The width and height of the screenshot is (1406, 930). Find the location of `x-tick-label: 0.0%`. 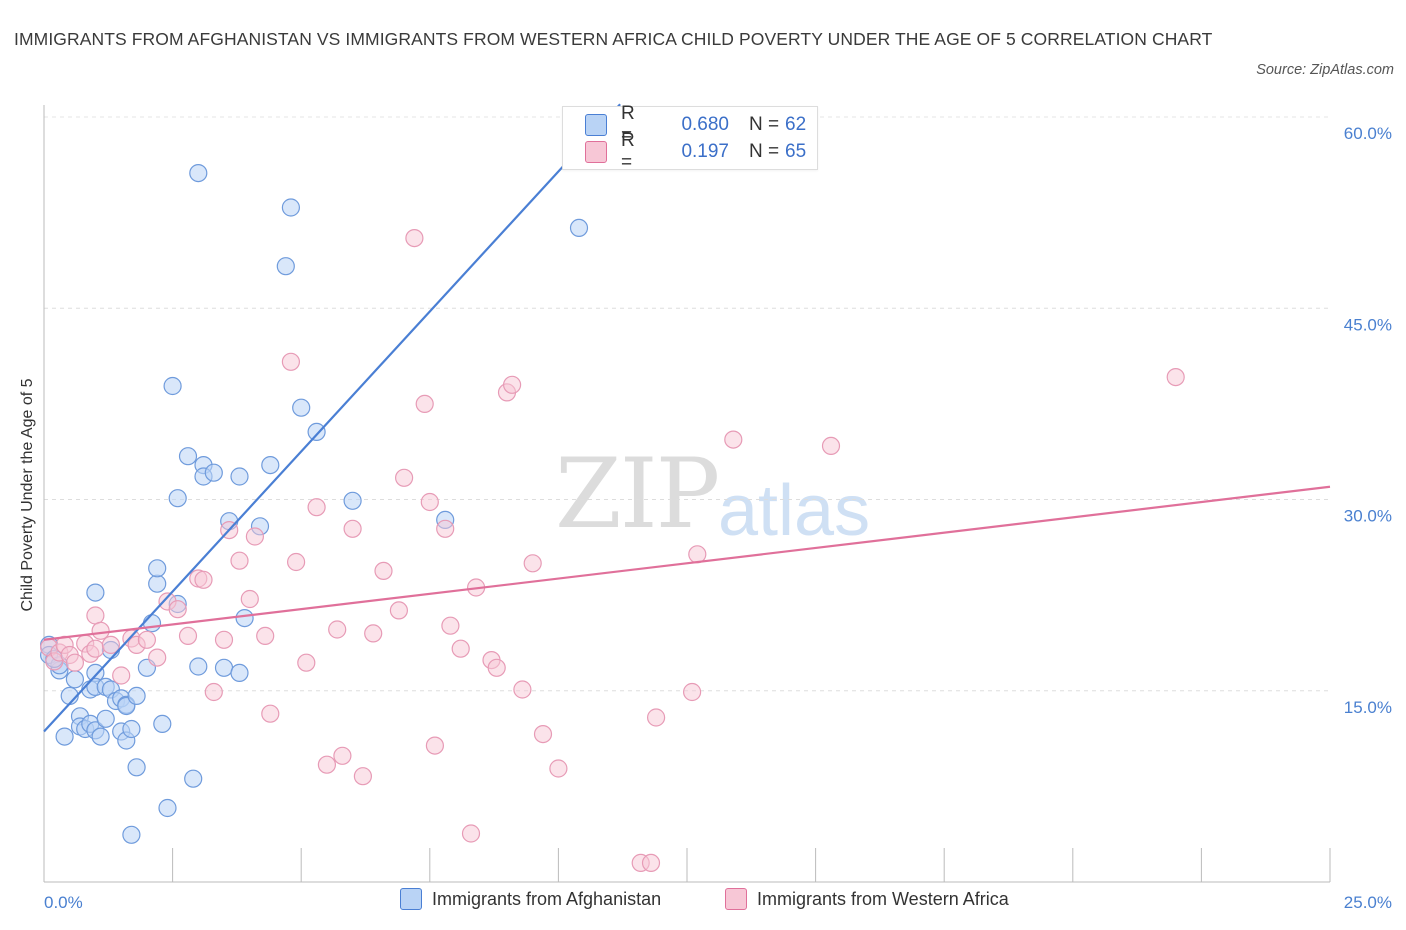

x-tick-label: 0.0% is located at coordinates (63, 902).